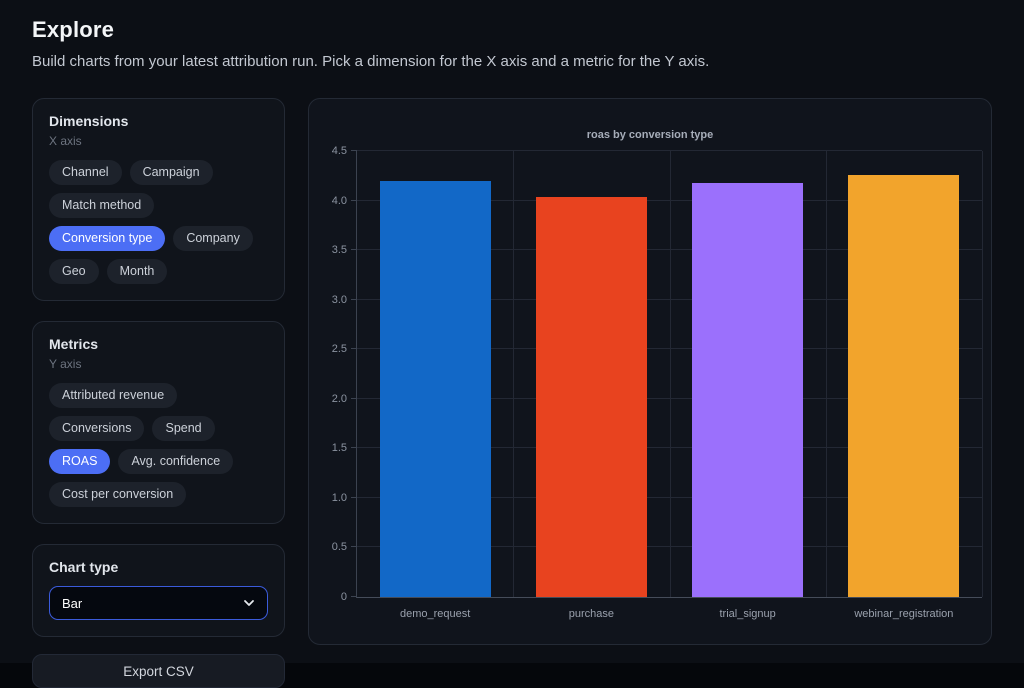 Image resolution: width=1024 pixels, height=688 pixels. I want to click on chip-attributed-revenue: Attributed revenue, so click(113, 395).